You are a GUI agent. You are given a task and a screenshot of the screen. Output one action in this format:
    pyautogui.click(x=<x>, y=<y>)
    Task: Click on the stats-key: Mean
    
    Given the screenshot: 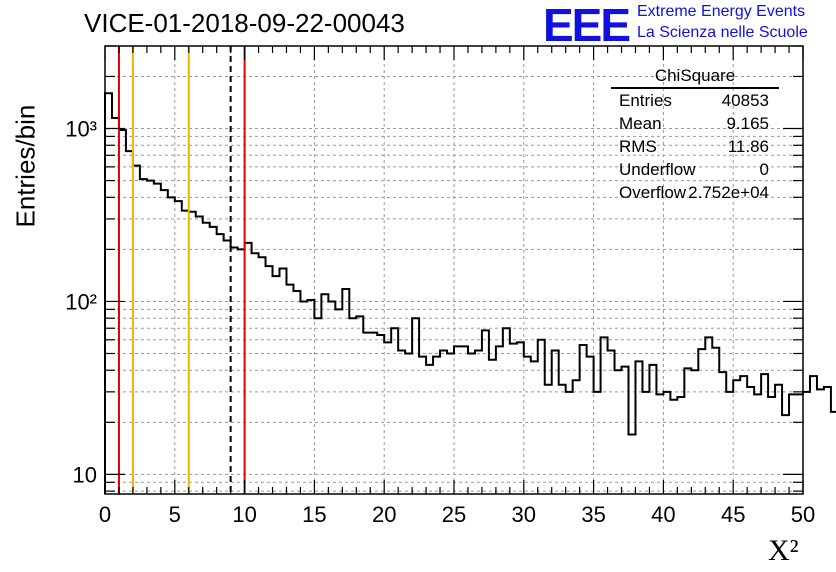 What is the action you would take?
    pyautogui.click(x=640, y=123)
    